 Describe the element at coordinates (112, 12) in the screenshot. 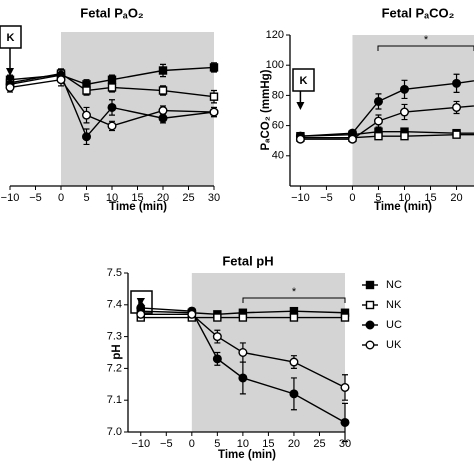

I see `chart-title: Fetal PₐO₂` at that location.